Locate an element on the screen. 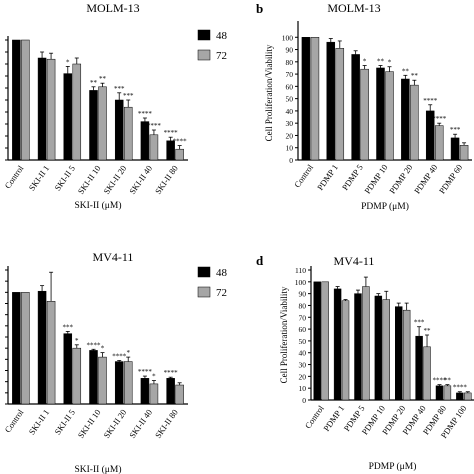 This screenshot has width=474, height=474. x-tick-label: PDMP 40 is located at coordinates (425, 178).